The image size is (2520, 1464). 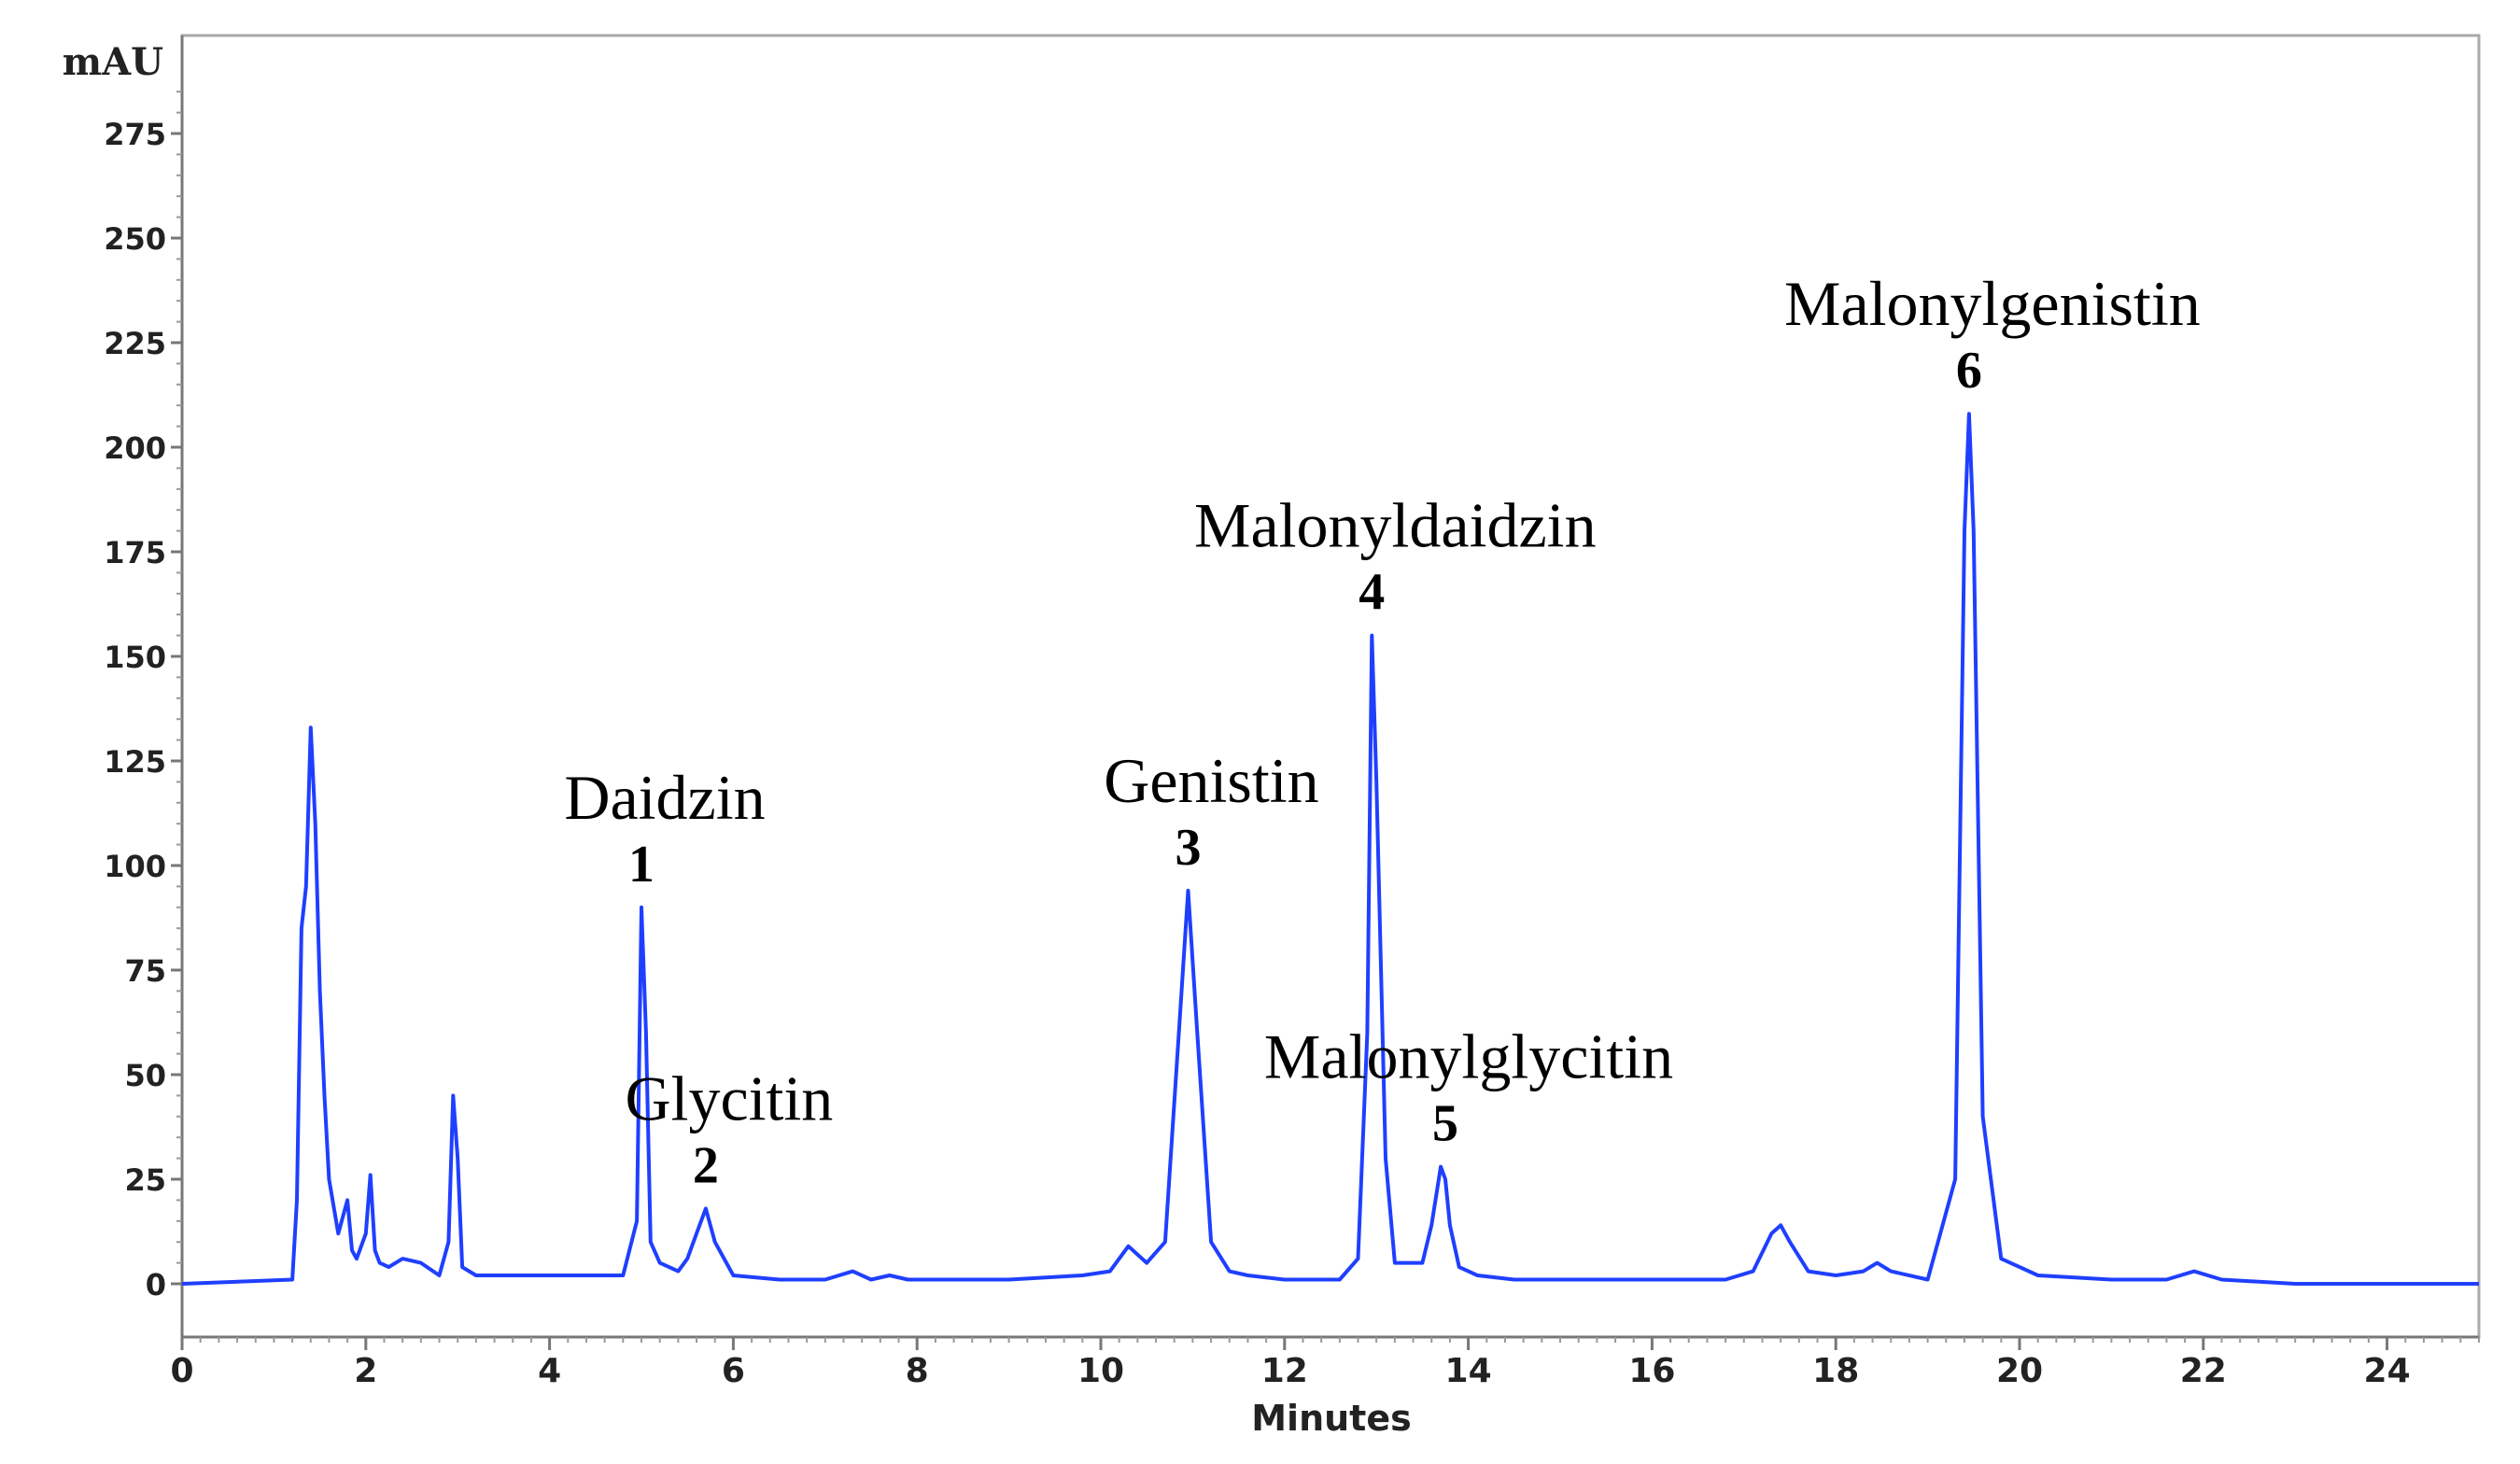 I want to click on y-tick-label: 100, so click(x=135, y=866).